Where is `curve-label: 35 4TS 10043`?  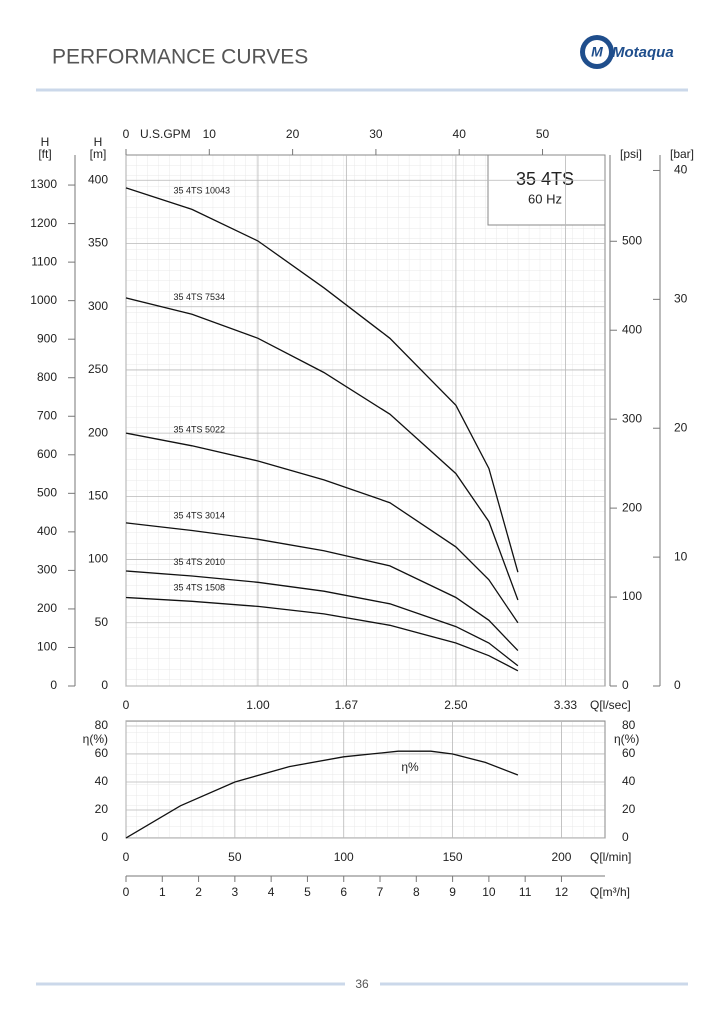 curve-label: 35 4TS 10043 is located at coordinates (202, 191).